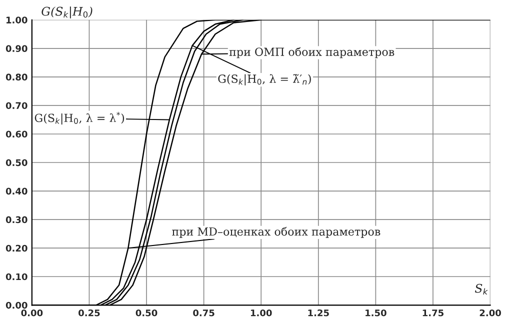 This screenshot has height=326, width=515. Describe the element at coordinates (261, 312) in the screenshot. I see `x-tick-label: 1.00` at that location.